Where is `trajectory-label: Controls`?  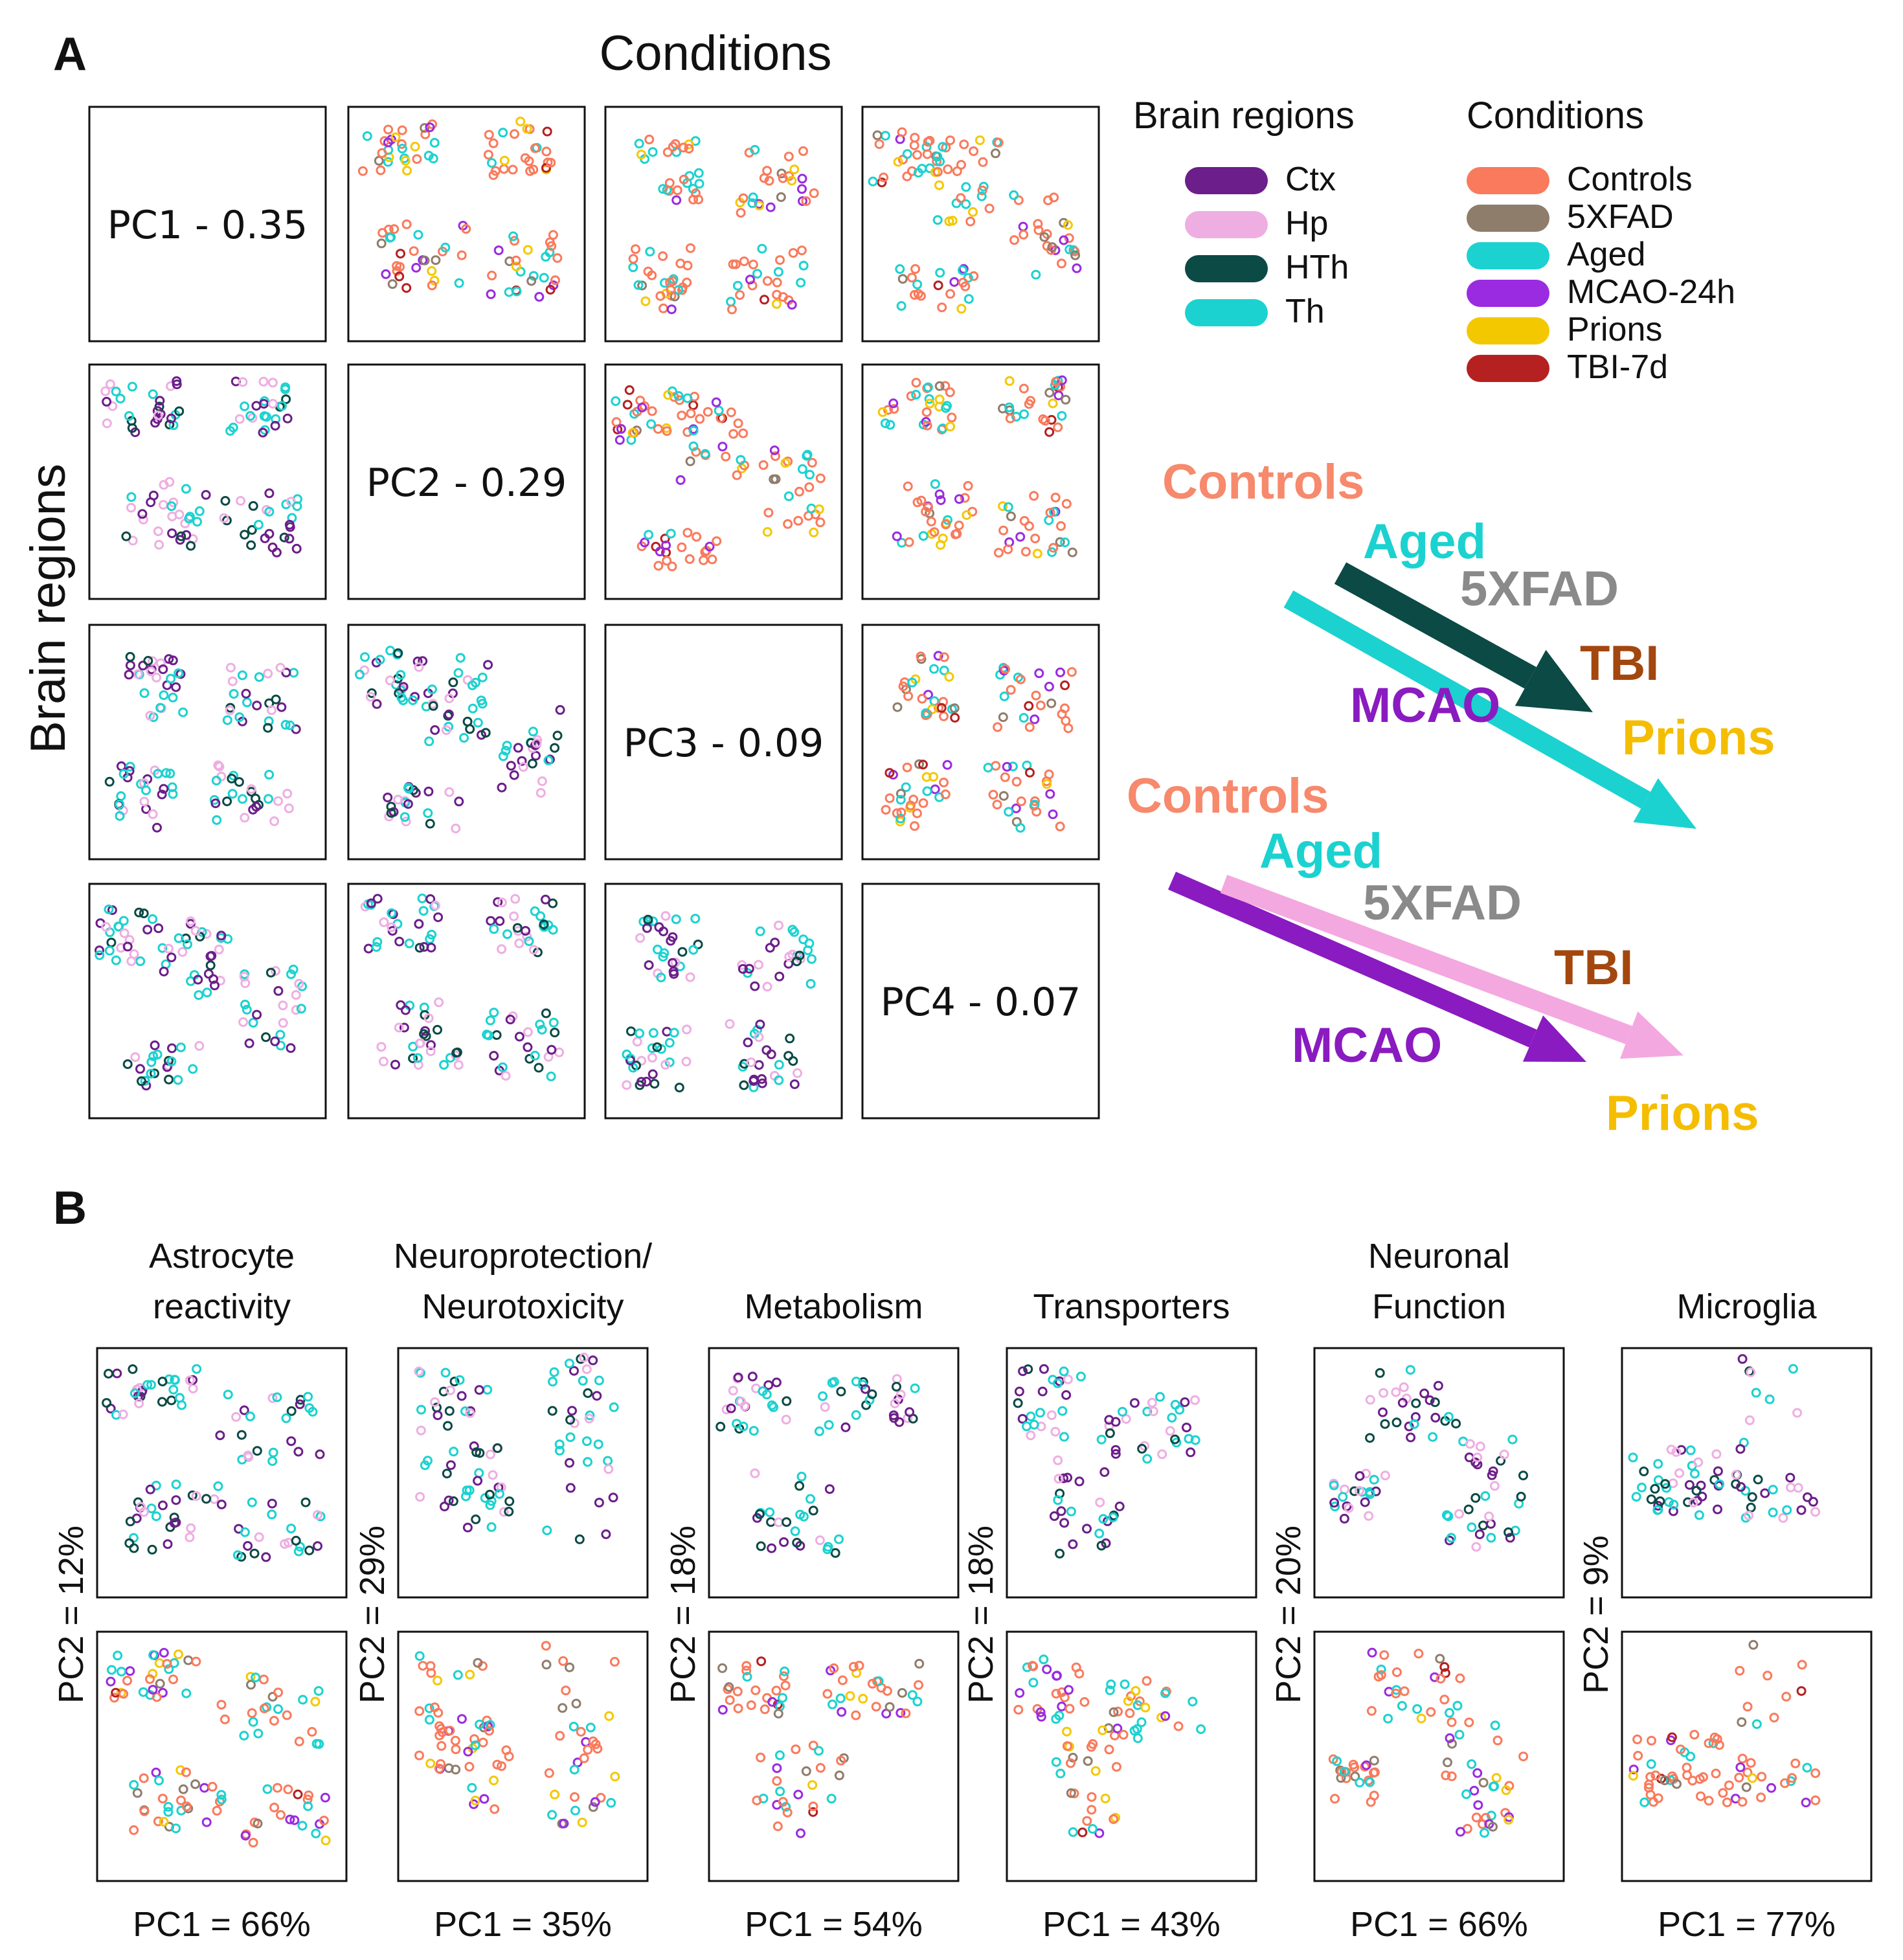 trajectory-label: Controls is located at coordinates (1228, 796).